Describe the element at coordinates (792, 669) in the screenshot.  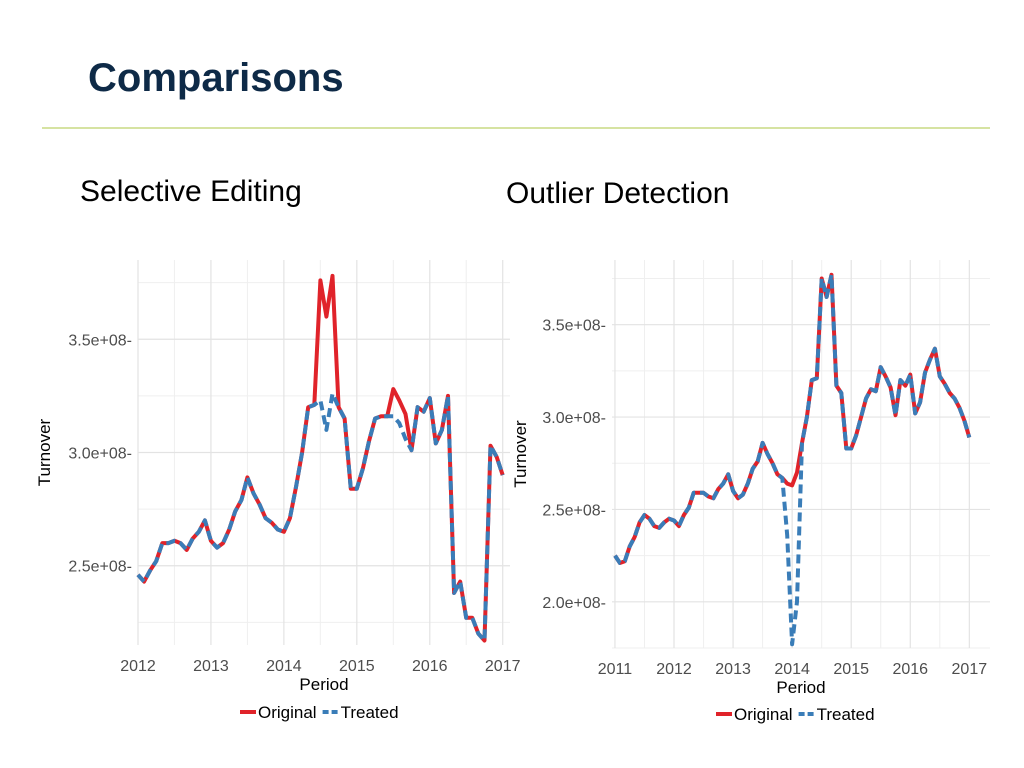
I see `od-x-tick-label: 2014` at that location.